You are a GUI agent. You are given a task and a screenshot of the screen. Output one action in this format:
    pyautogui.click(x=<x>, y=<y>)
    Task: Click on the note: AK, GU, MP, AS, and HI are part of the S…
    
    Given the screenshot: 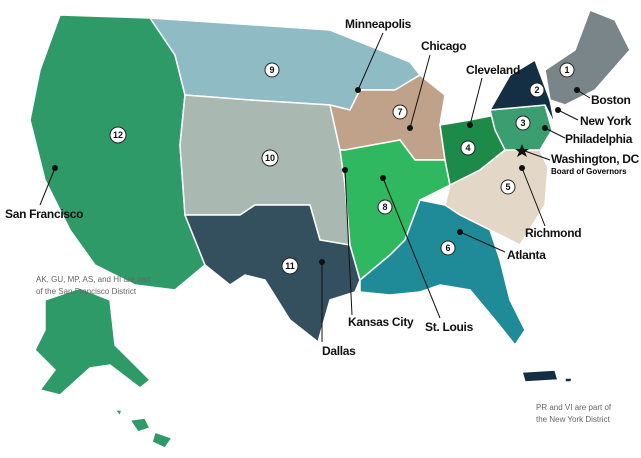 What is the action you would take?
    pyautogui.click(x=94, y=285)
    